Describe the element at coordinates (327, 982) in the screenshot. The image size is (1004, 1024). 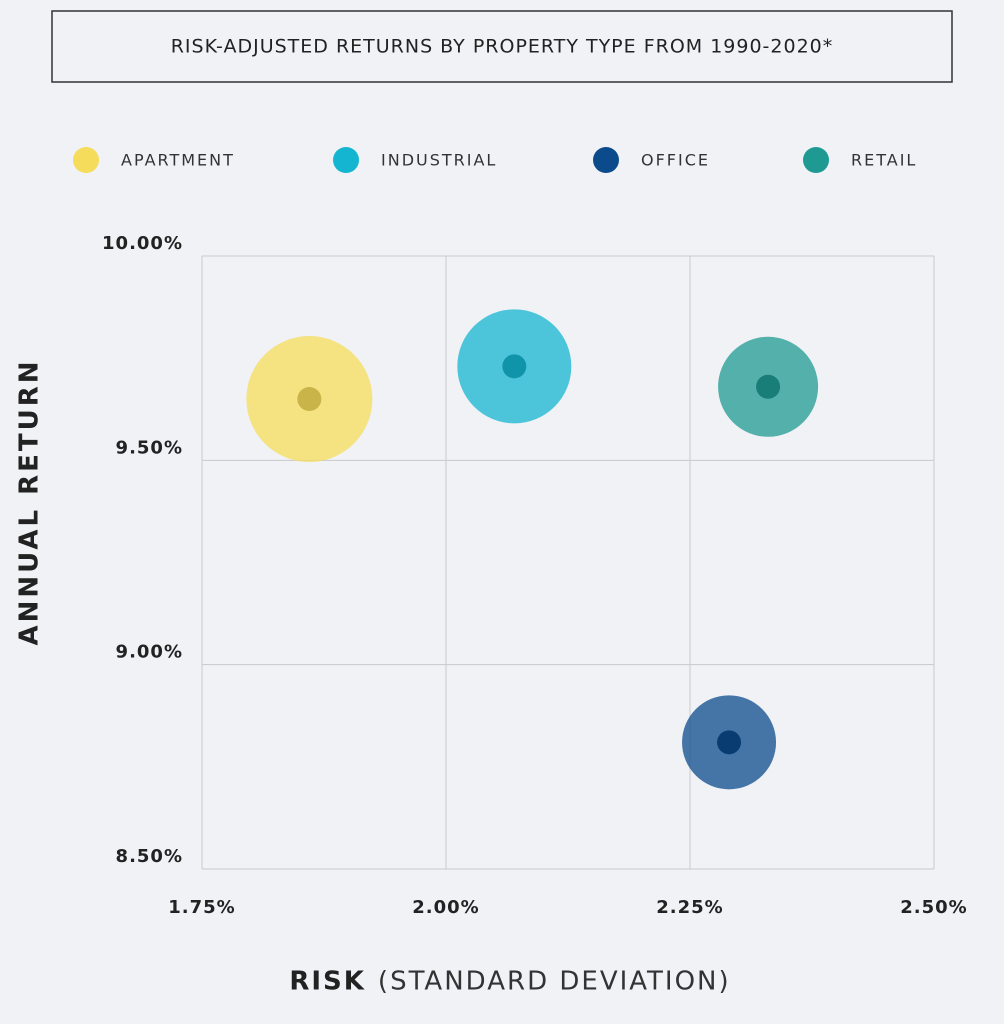
I see `x-axis-title: RISK` at that location.